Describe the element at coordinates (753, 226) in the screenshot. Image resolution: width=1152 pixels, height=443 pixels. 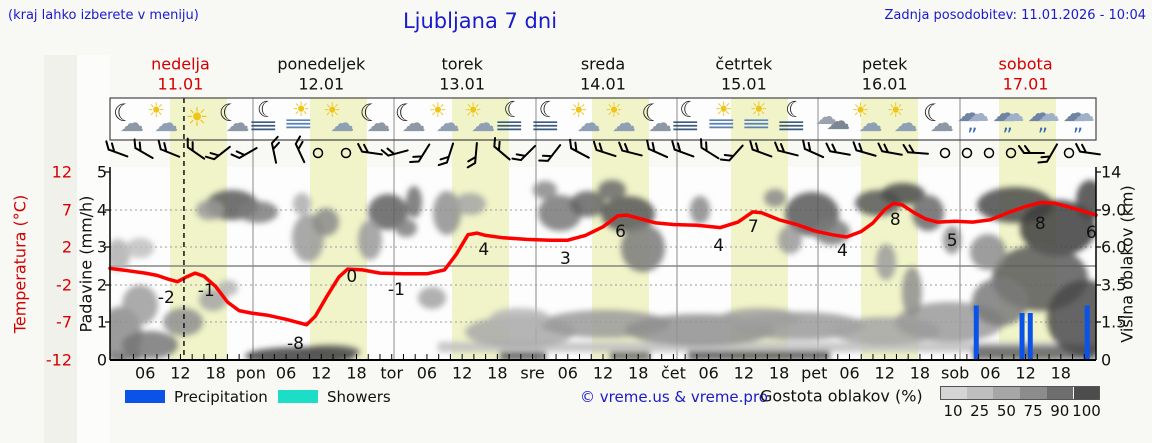
I see `temp-value-label: 7` at that location.